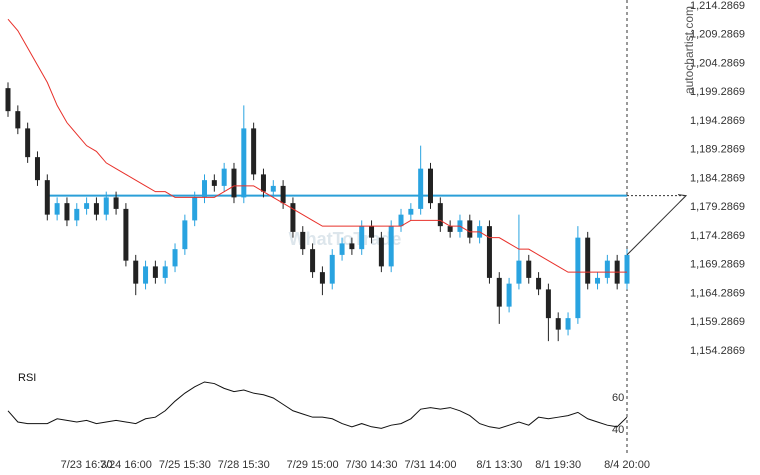 This screenshot has height=475, width=760. Describe the element at coordinates (717, 351) in the screenshot. I see `y-tick-label: 1,154.2869` at that location.